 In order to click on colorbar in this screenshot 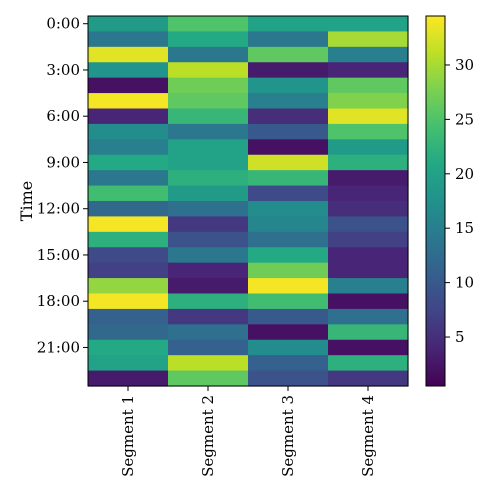, I will do `click(435, 201)`.